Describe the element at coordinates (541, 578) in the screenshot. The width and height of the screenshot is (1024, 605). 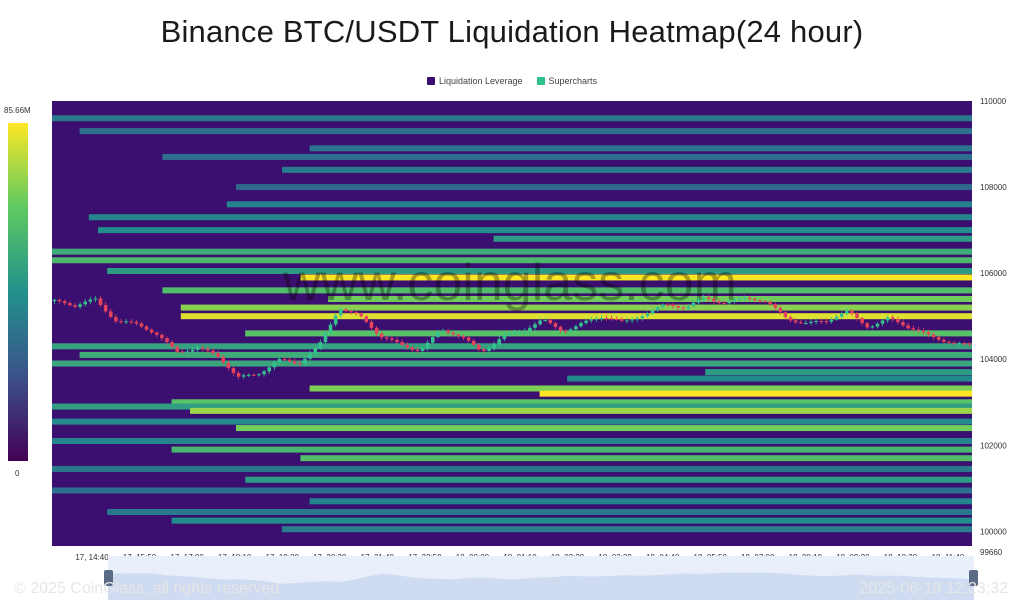
I see `range-scroller` at that location.